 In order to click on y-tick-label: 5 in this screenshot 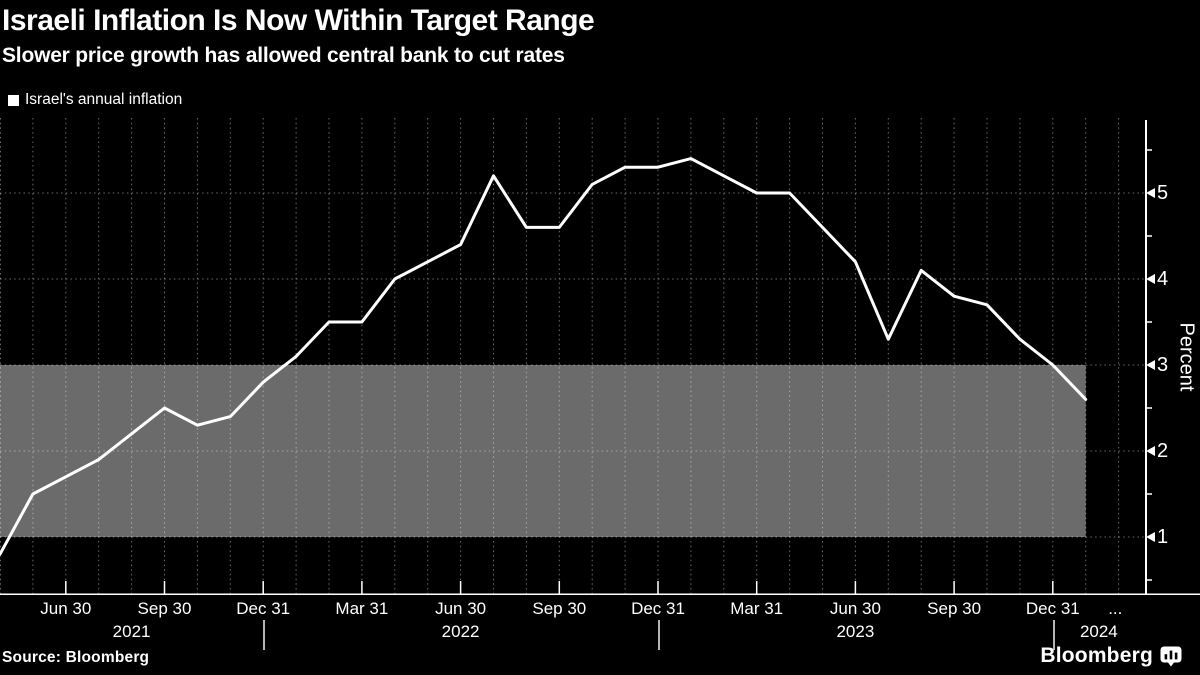, I will do `click(1163, 193)`.